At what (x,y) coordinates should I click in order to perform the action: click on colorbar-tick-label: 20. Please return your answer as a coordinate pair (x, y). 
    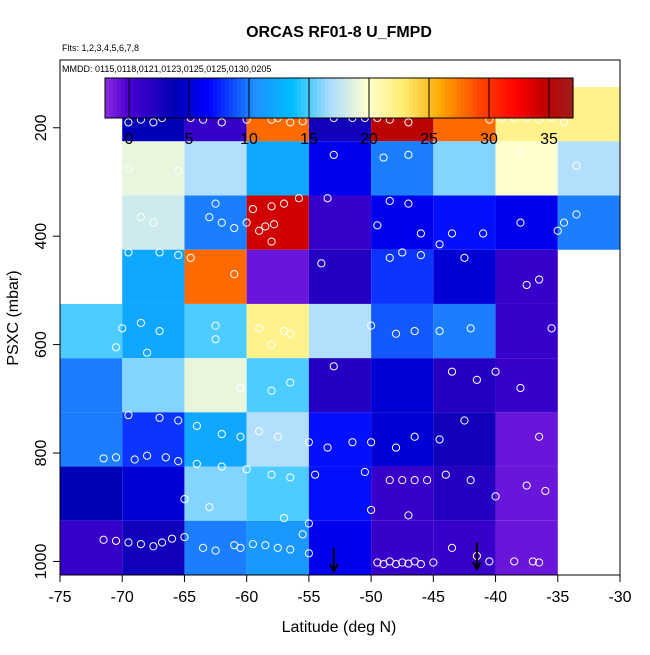
    Looking at the image, I should click on (369, 139).